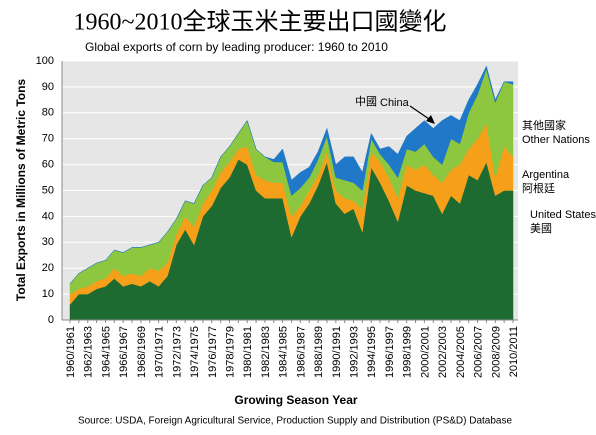 Image resolution: width=596 pixels, height=435 pixels. I want to click on x-tick-label: 2000/2001, so click(425, 352).